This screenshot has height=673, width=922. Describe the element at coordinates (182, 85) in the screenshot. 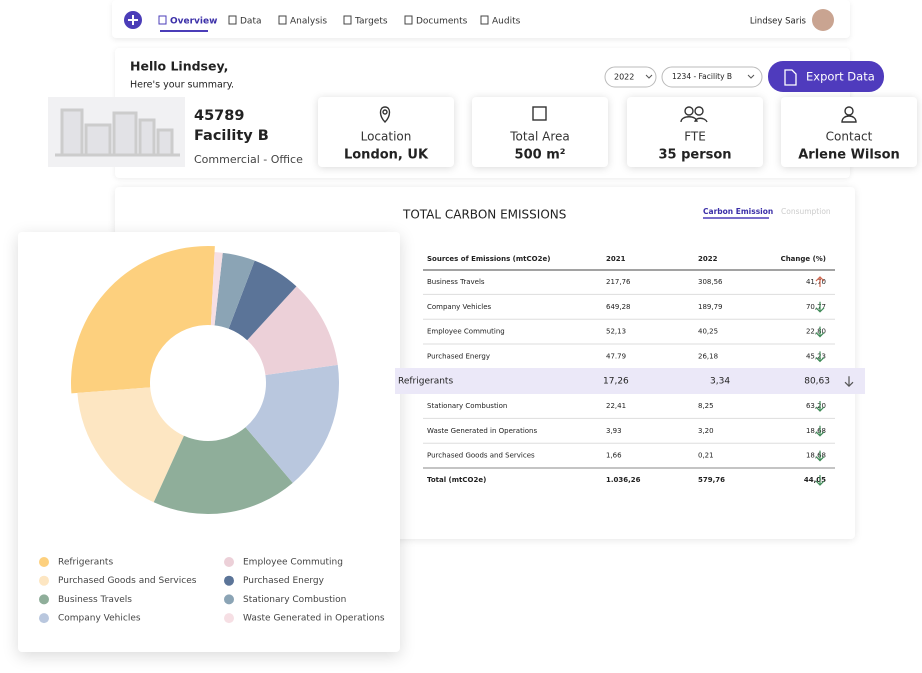

I see `subtitle: Here's your summary.` at that location.